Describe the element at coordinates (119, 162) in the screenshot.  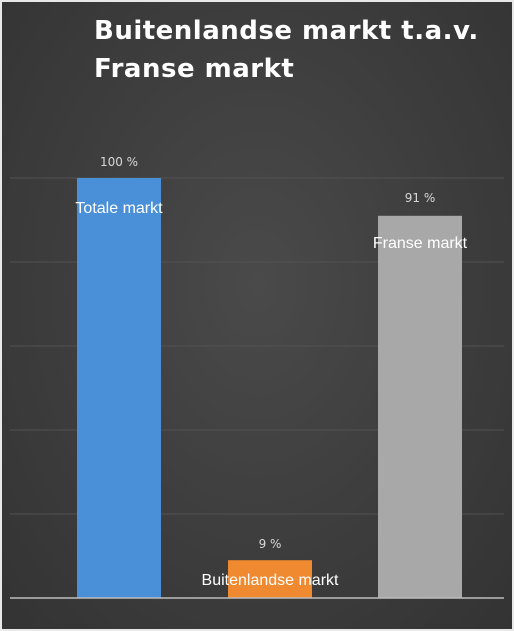
I see `value-label-1: 100 %` at that location.